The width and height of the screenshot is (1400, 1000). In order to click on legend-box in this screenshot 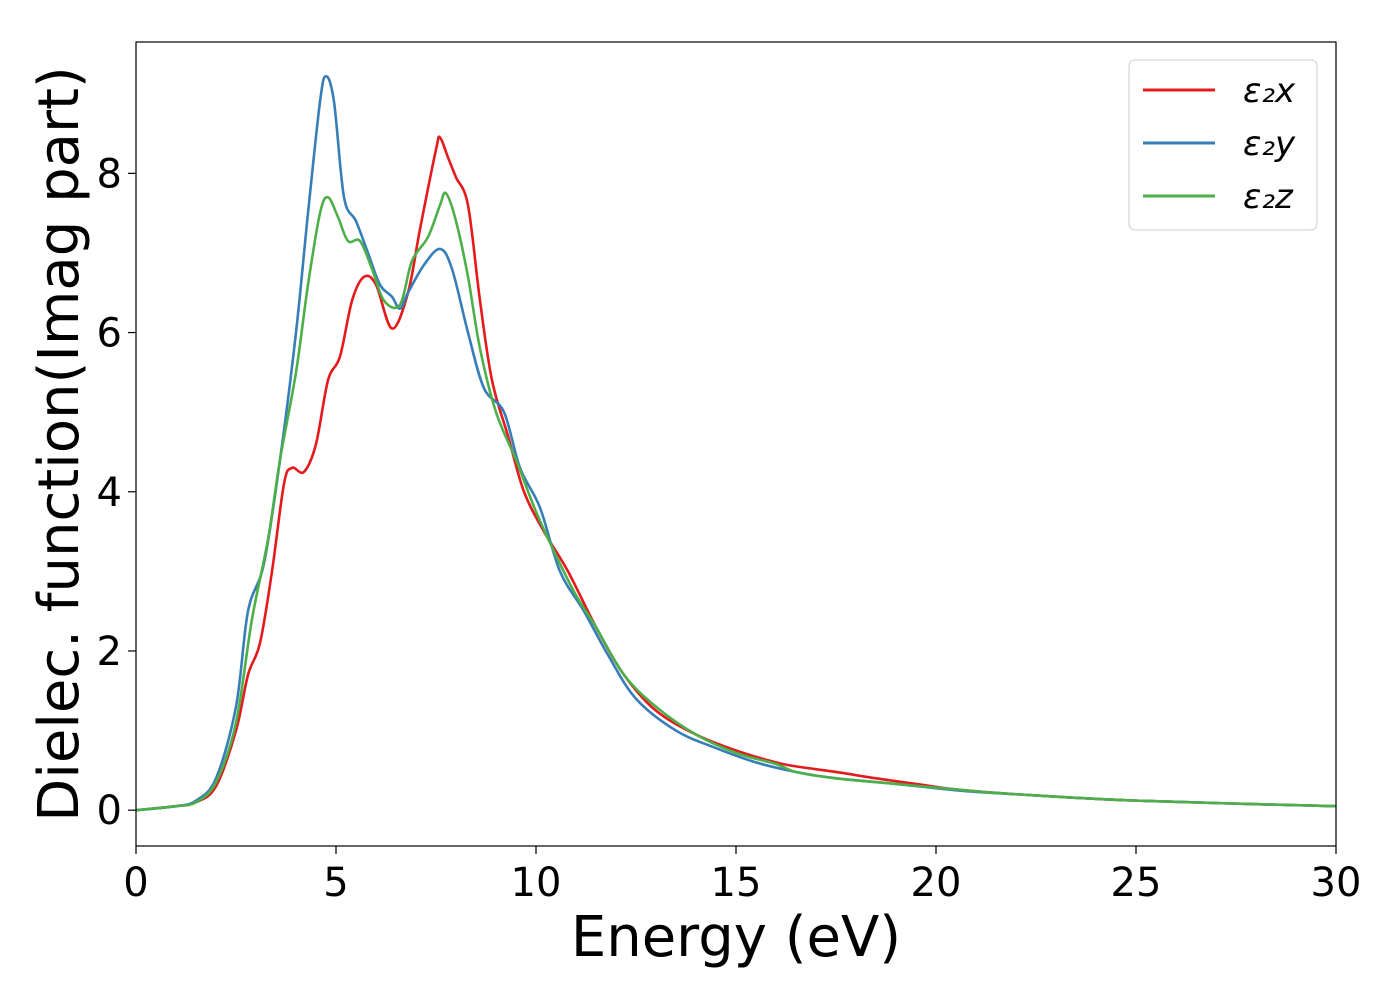, I will do `click(1223, 145)`.